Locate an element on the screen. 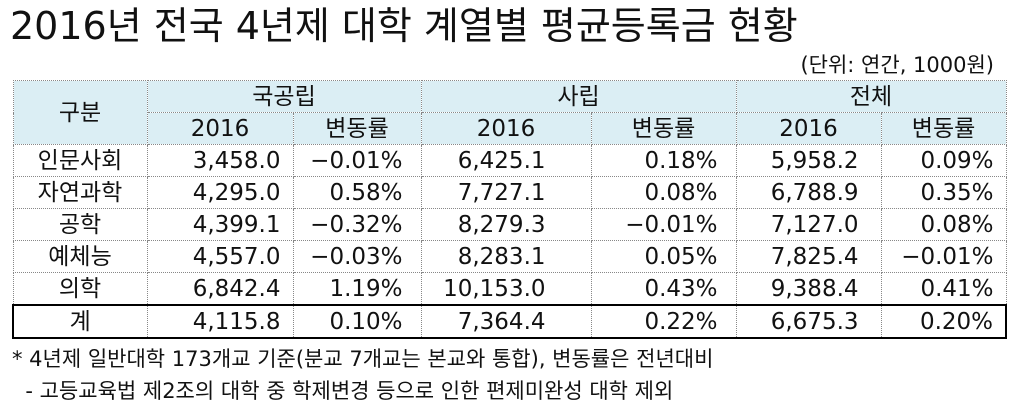 The width and height of the screenshot is (1024, 413). group-header: 국공립 is located at coordinates (284, 96).